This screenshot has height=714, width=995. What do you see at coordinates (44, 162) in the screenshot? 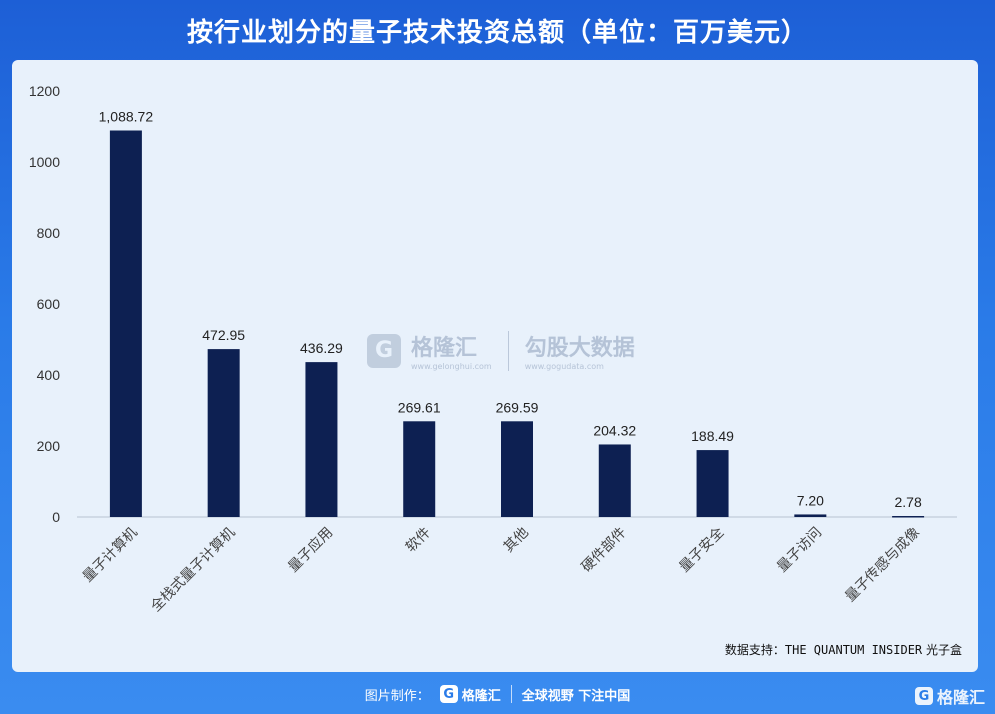
I see `y-tick-label: 1000` at bounding box center [44, 162].